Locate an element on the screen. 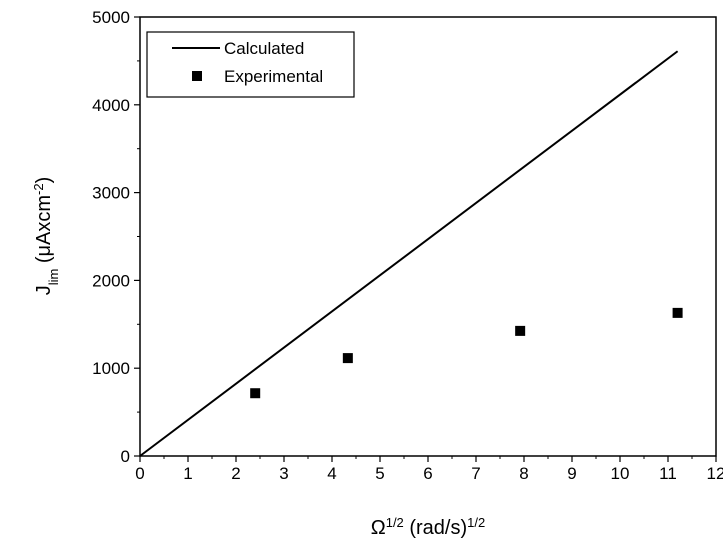 This screenshot has width=723, height=544. x-axis: 0 1 2 3 4 5 6 7 8 9 10 11 12 is located at coordinates (429, 469).